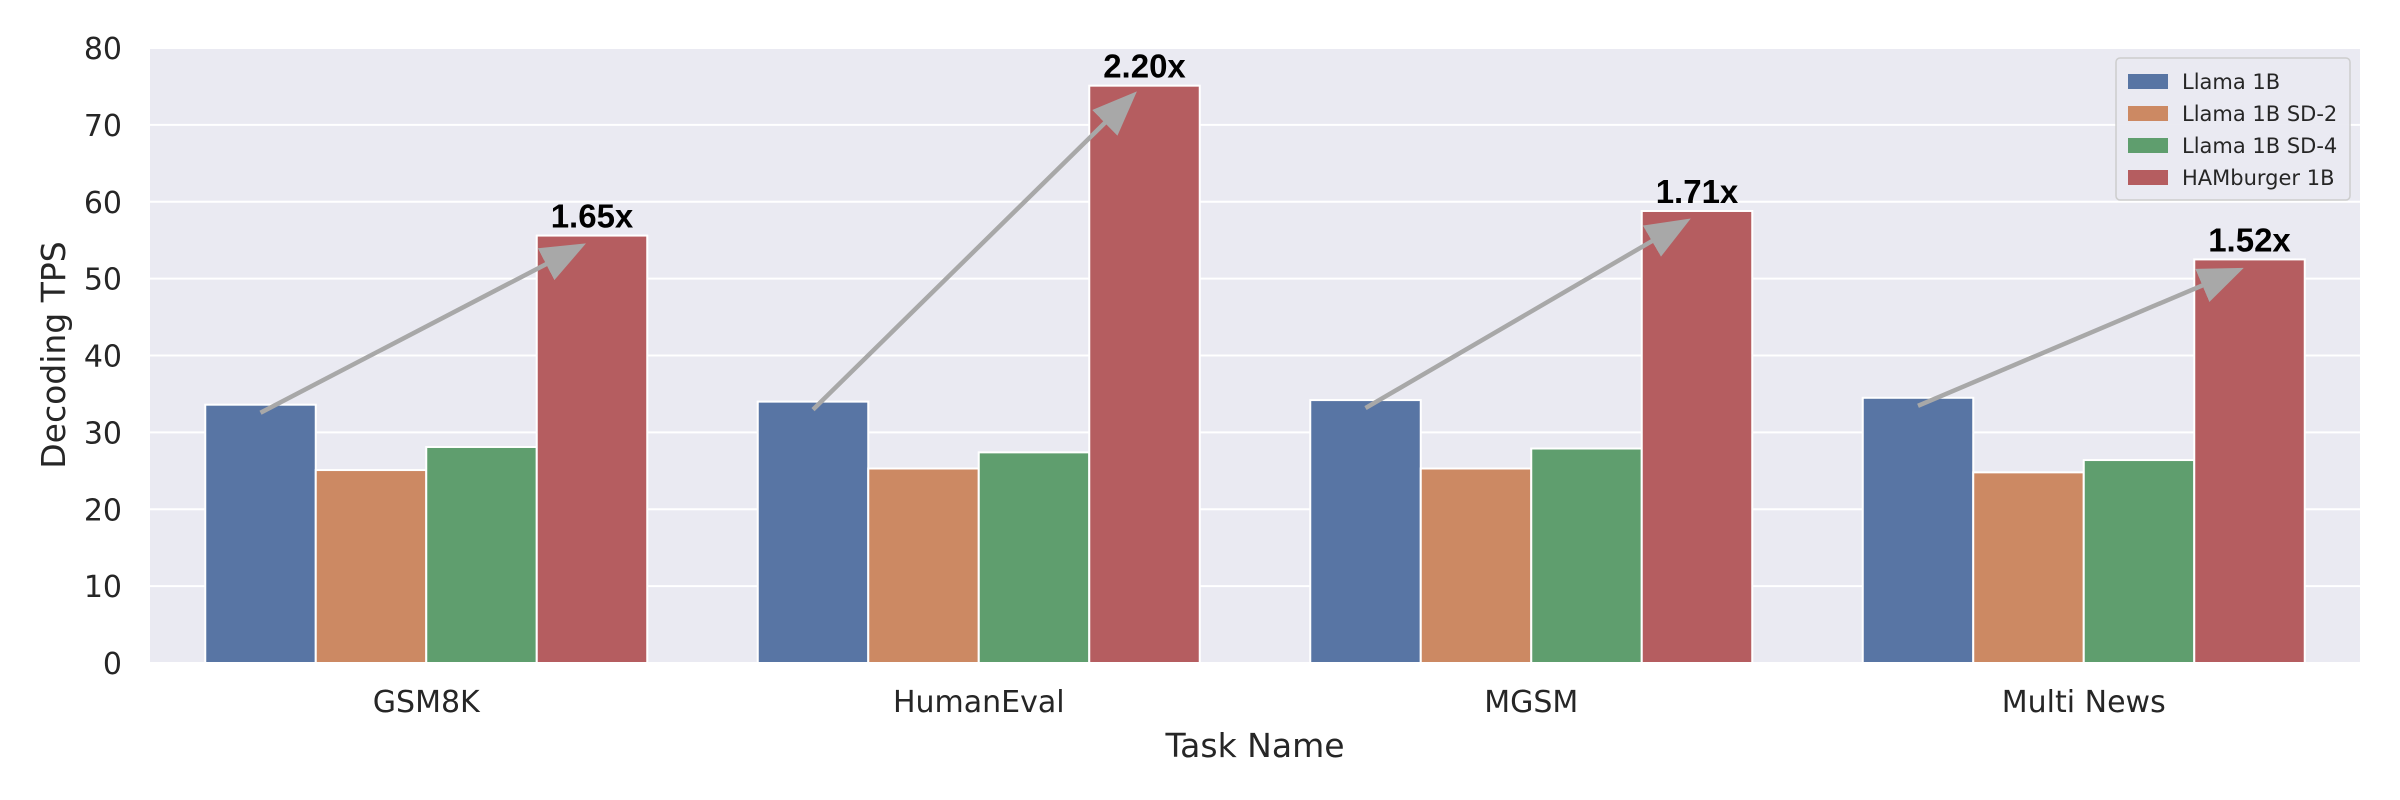  What do you see at coordinates (103, 510) in the screenshot?
I see `y-tick-label: 20` at bounding box center [103, 510].